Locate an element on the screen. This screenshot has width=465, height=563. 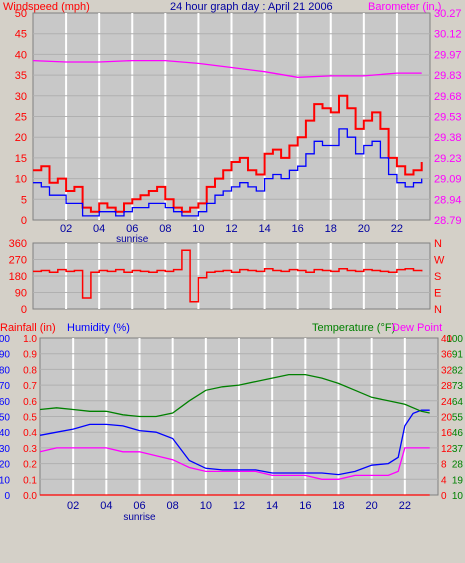
compass-tick: E is located at coordinates (437, 294).